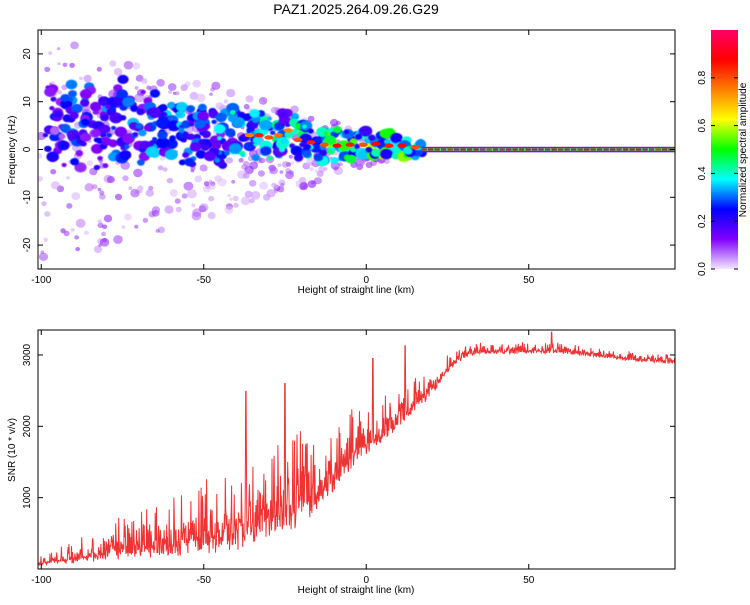 The height and width of the screenshot is (605, 750). What do you see at coordinates (12, 150) in the screenshot?
I see `spectrogram-y-label: Frequency (Hz)` at bounding box center [12, 150].